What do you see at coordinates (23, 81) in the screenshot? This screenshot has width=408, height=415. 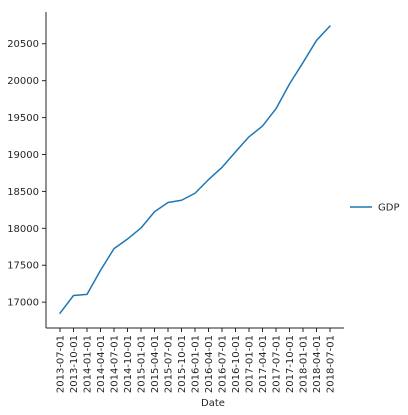 I see `y-tick-label: 20000` at bounding box center [23, 81].